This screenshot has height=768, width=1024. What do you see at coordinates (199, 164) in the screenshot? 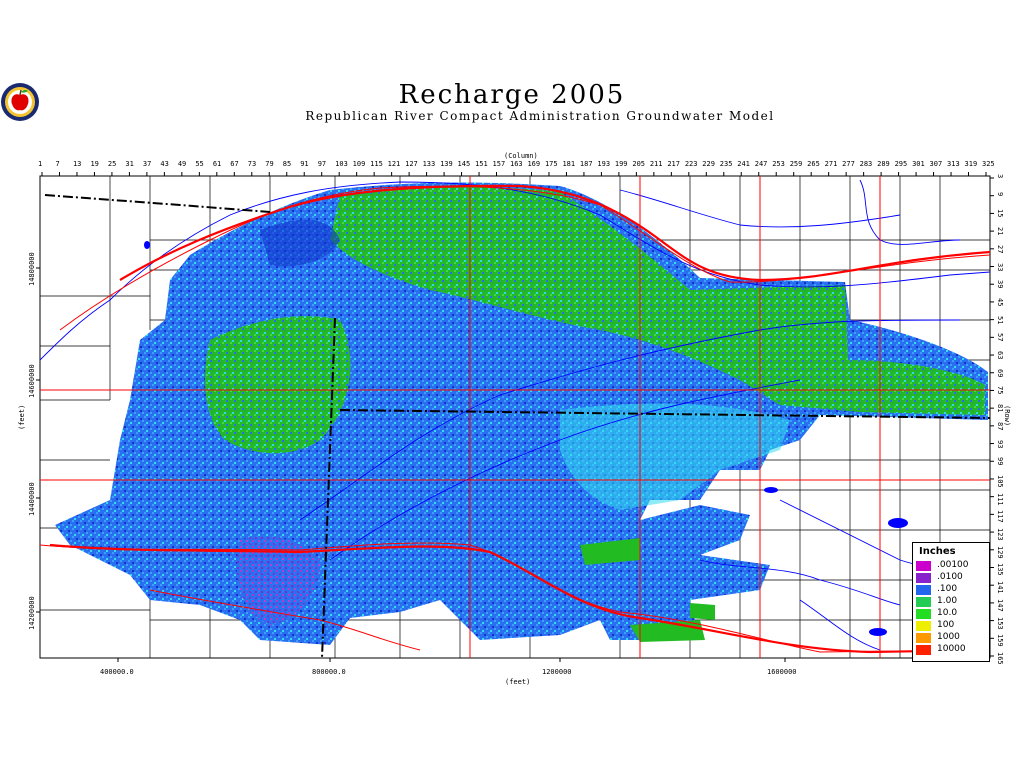
I see `column-label: 55` at bounding box center [199, 164].